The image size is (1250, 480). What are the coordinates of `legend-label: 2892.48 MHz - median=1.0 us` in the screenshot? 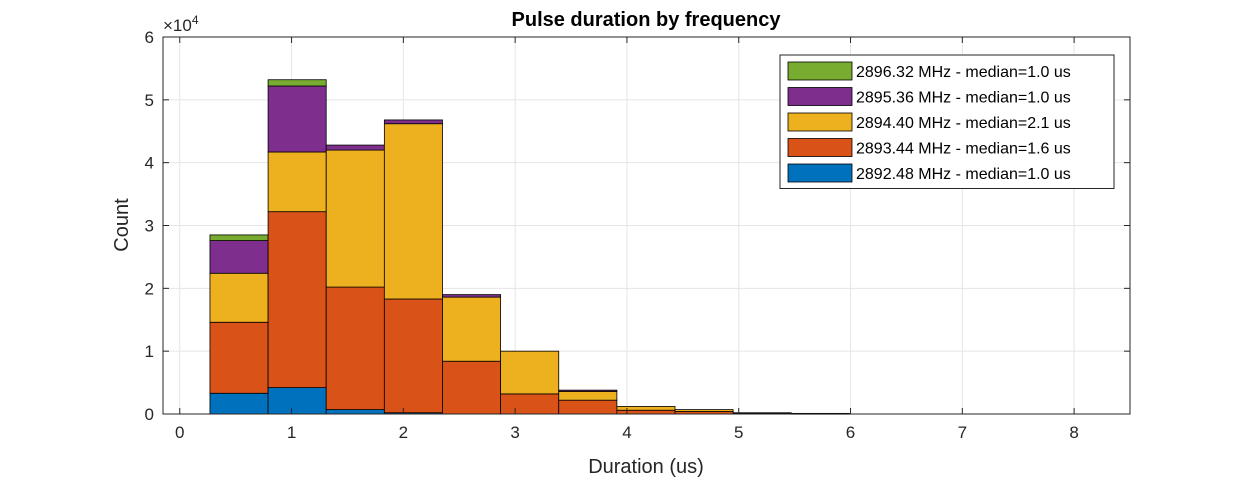 It's located at (963, 174).